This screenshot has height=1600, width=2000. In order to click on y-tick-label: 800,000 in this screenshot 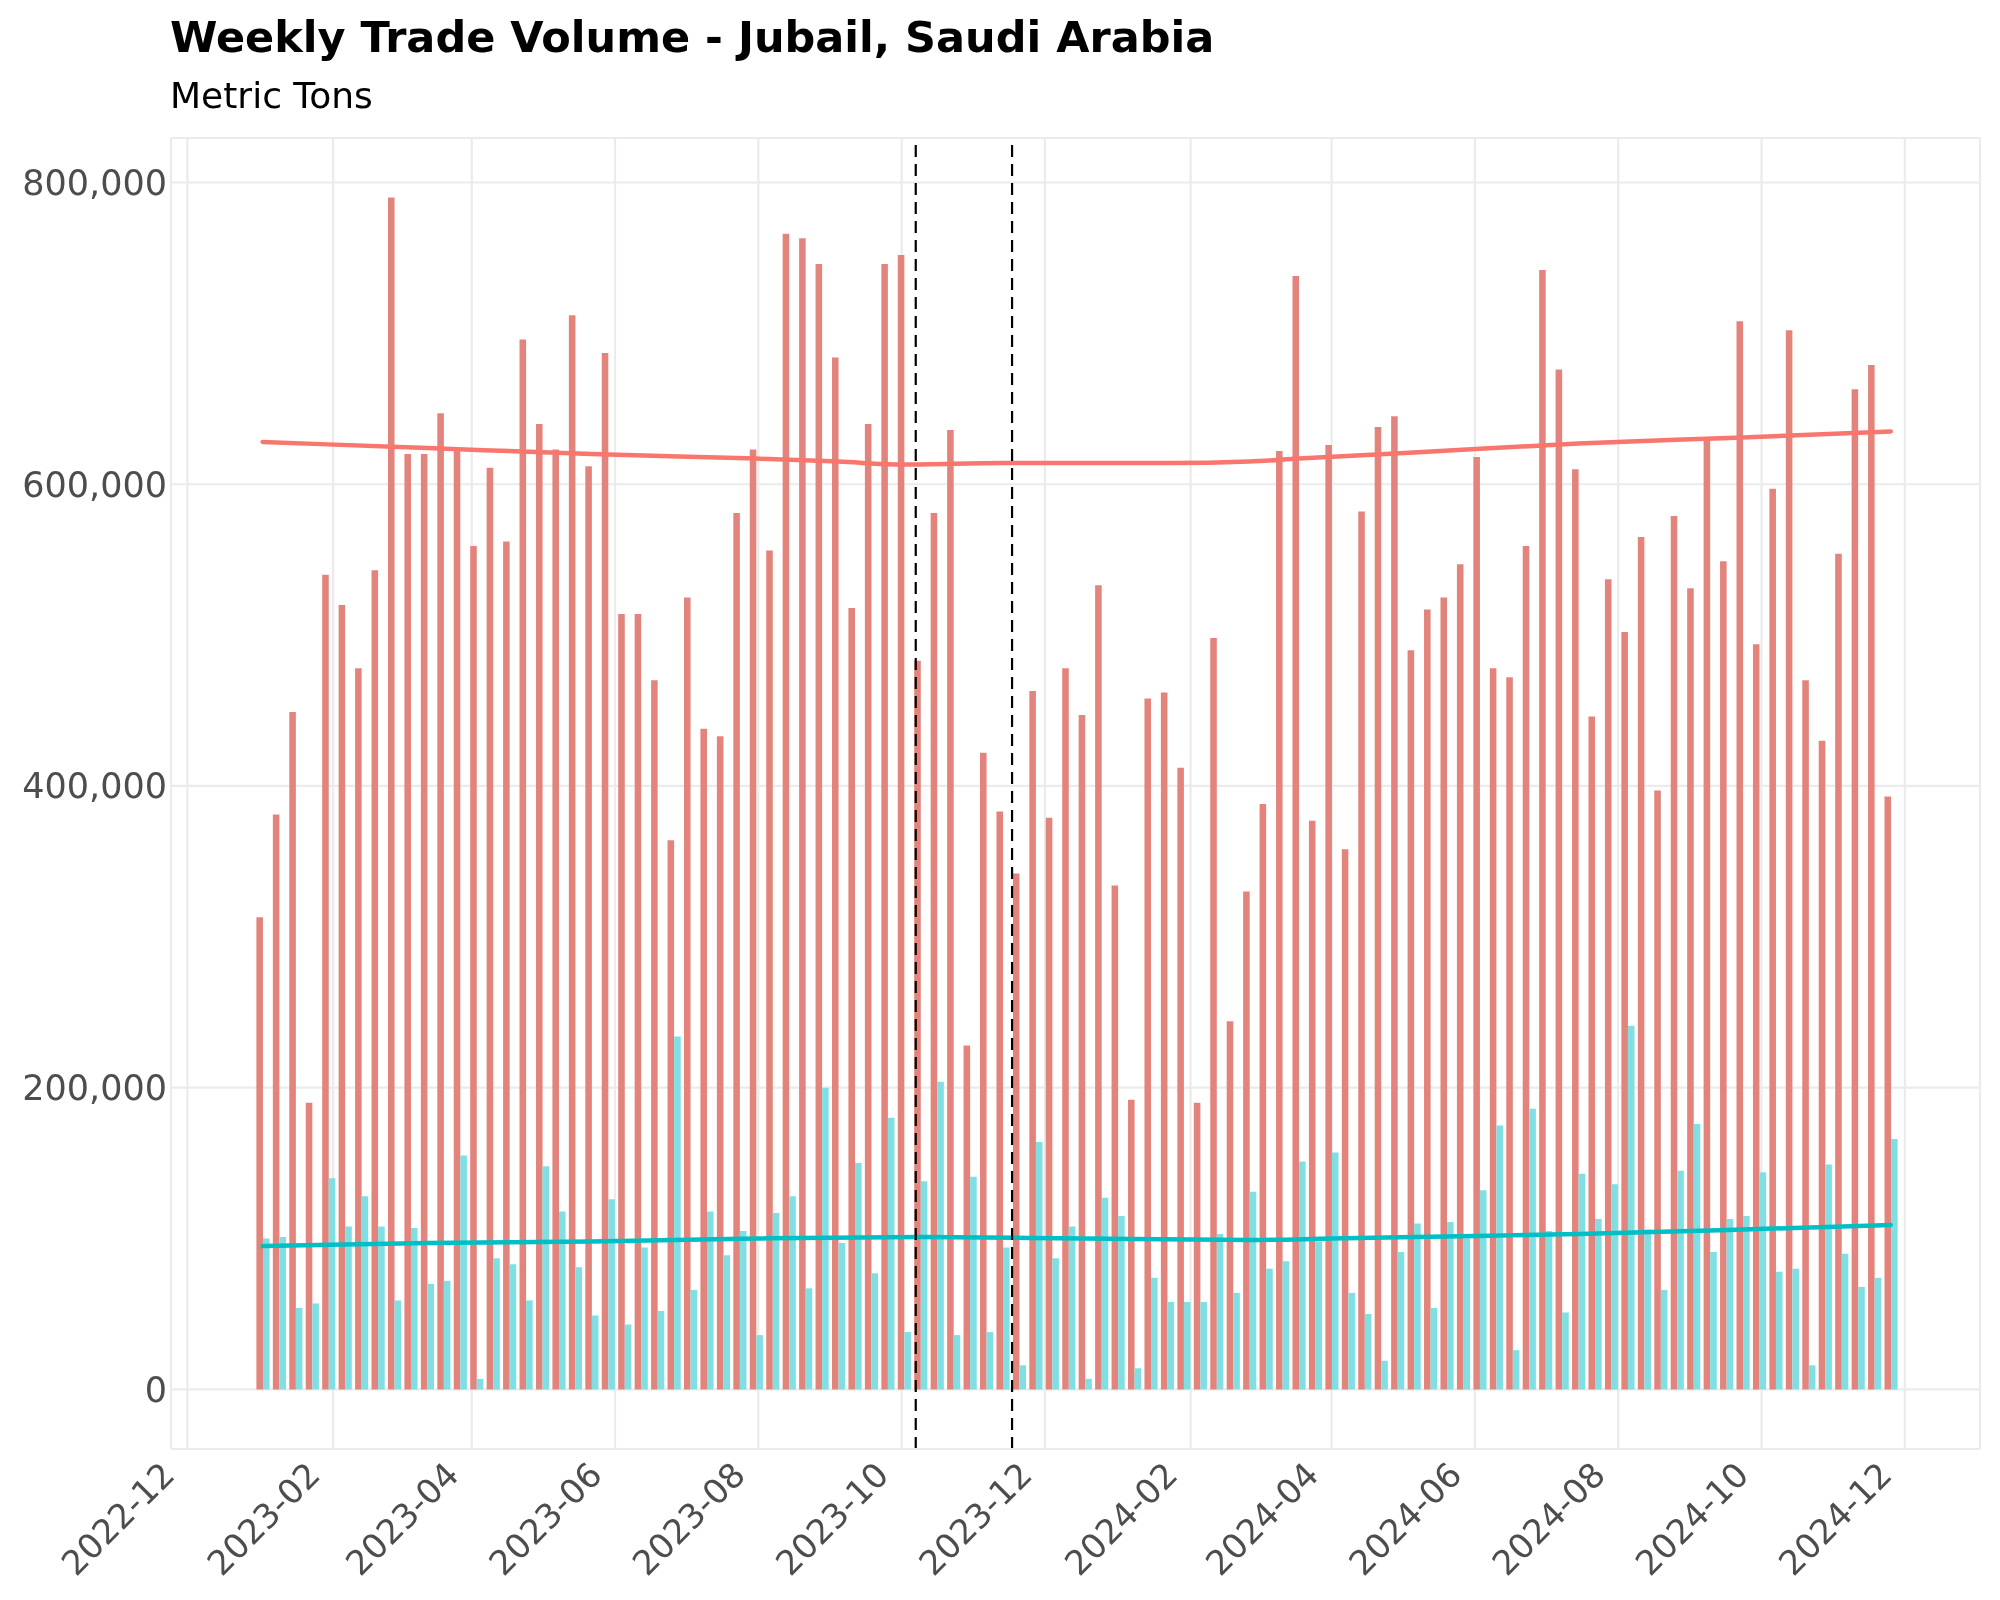, I will do `click(94, 182)`.